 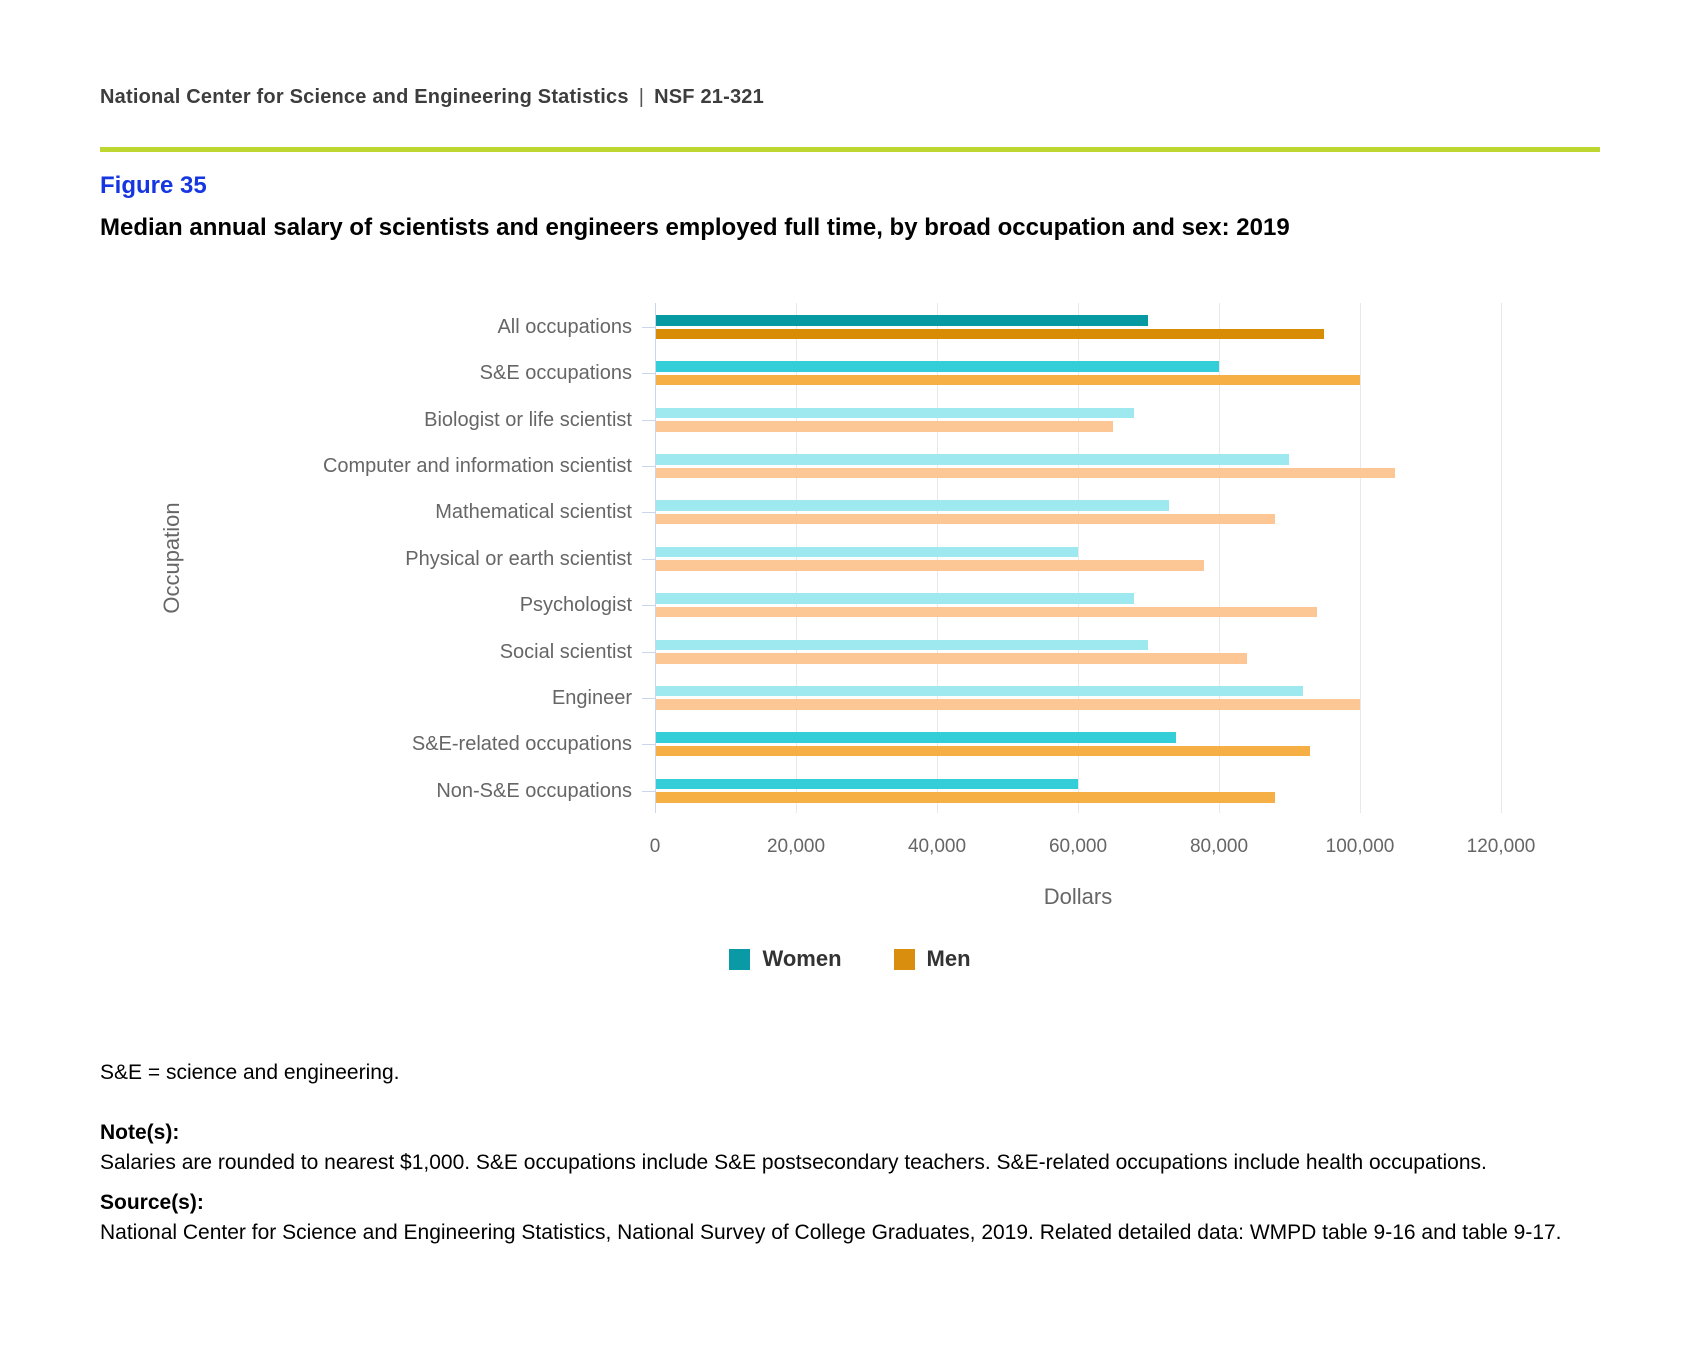 I want to click on notes-label: Note(s):, so click(x=140, y=1132).